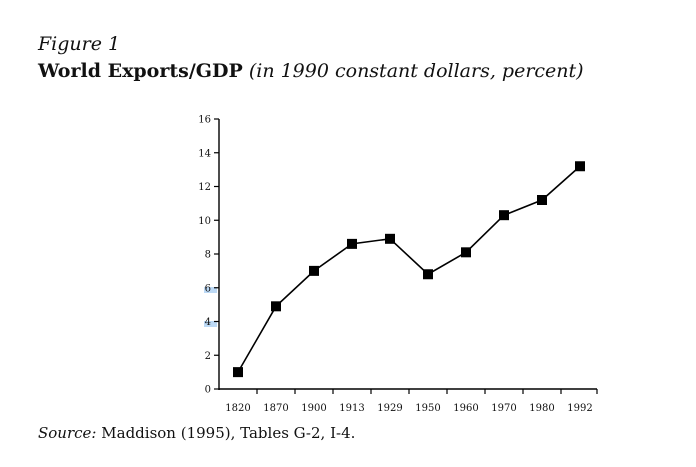 The width and height of the screenshot is (696, 467). I want to click on y-tick-label: 0, so click(208, 390).